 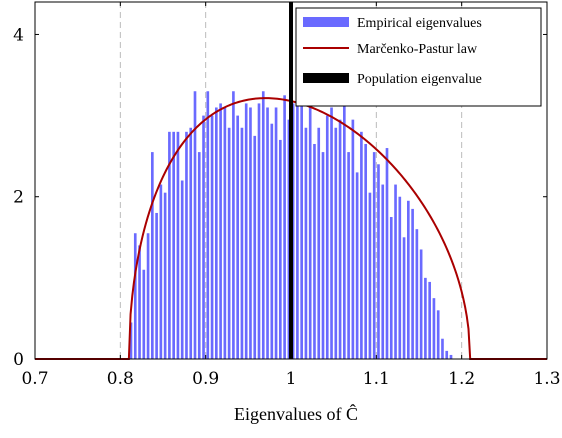 What do you see at coordinates (419, 23) in the screenshot?
I see `legend-label: Empirical eigenvalues` at bounding box center [419, 23].